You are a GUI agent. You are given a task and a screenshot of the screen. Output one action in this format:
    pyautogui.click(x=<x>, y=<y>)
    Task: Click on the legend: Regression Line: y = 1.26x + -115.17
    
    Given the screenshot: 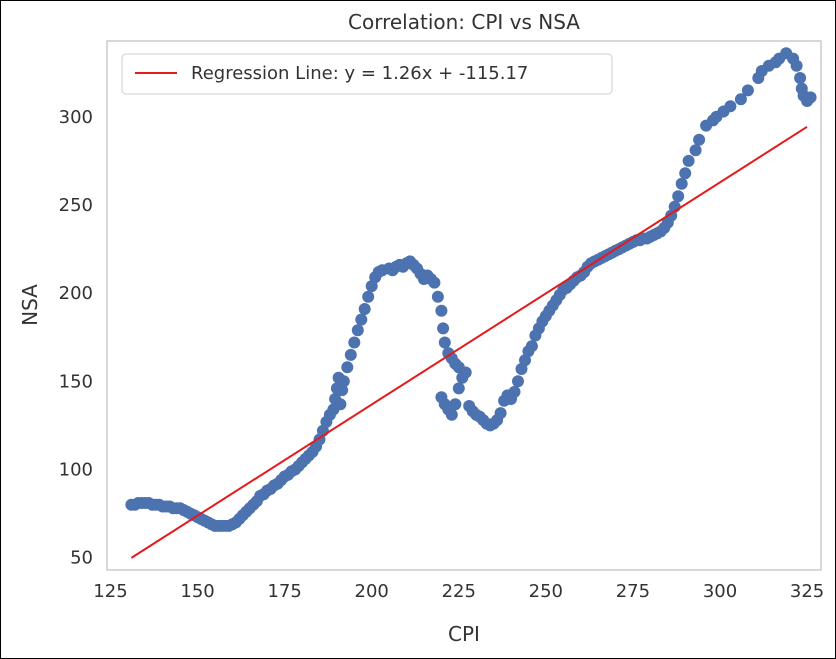 What is the action you would take?
    pyautogui.click(x=367, y=74)
    